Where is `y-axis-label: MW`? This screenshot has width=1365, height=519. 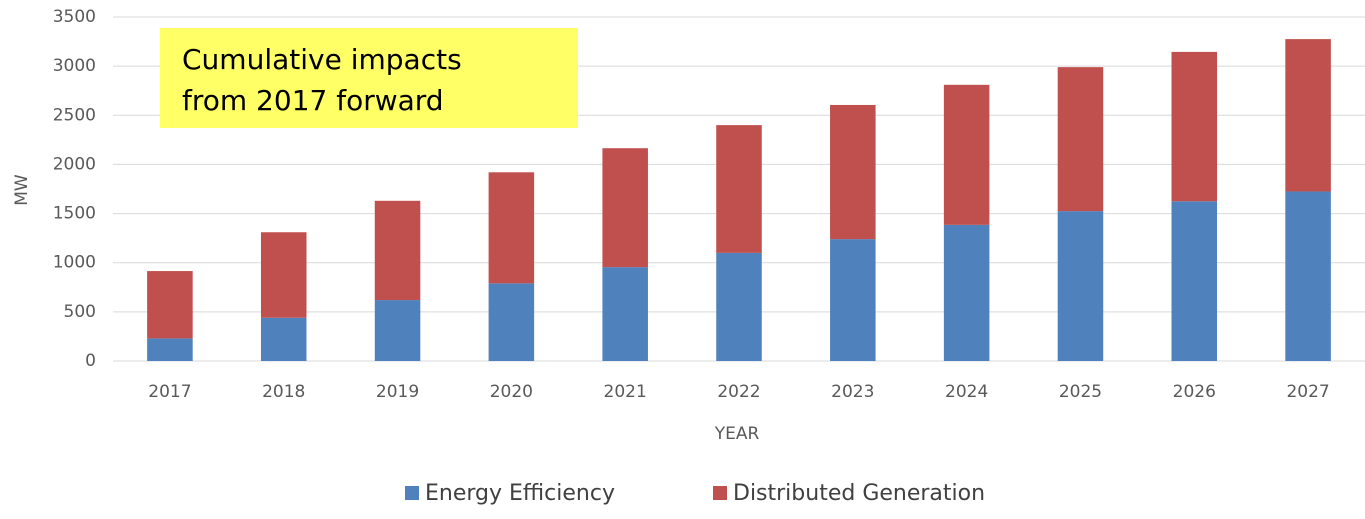 y-axis-label: MW is located at coordinates (22, 190).